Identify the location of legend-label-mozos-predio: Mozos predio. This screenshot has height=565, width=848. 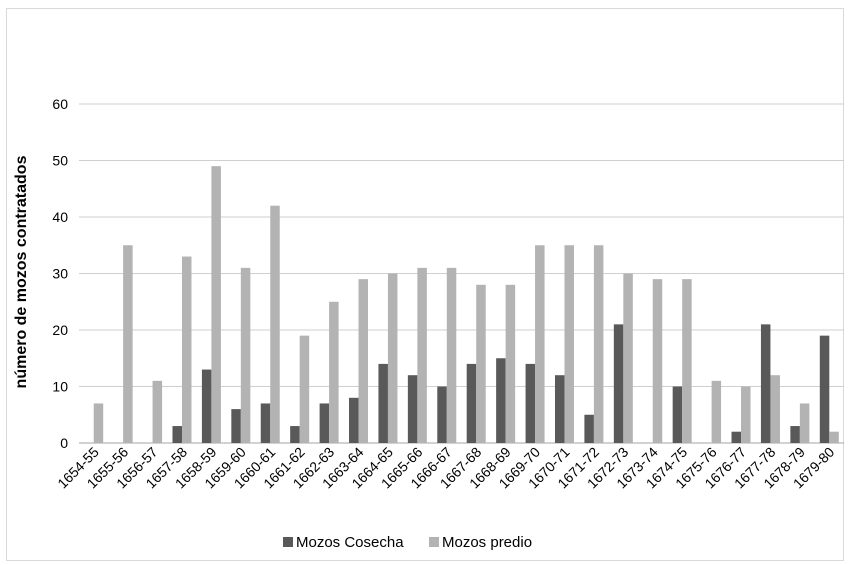
(487, 542).